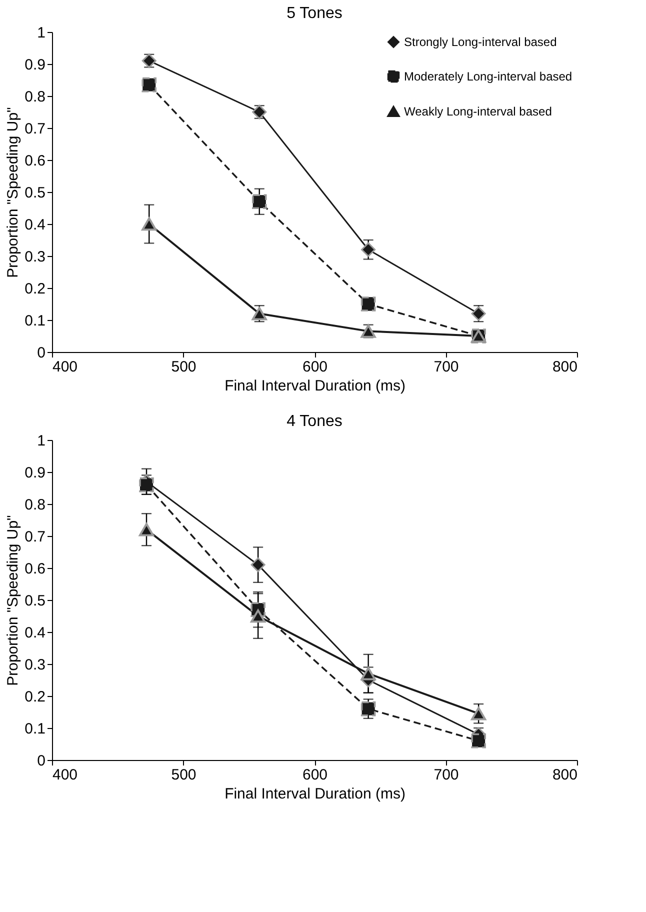 Image resolution: width=646 pixels, height=912 pixels. What do you see at coordinates (478, 111) in the screenshot?
I see `legend-label: Weakly Long-interval based` at bounding box center [478, 111].